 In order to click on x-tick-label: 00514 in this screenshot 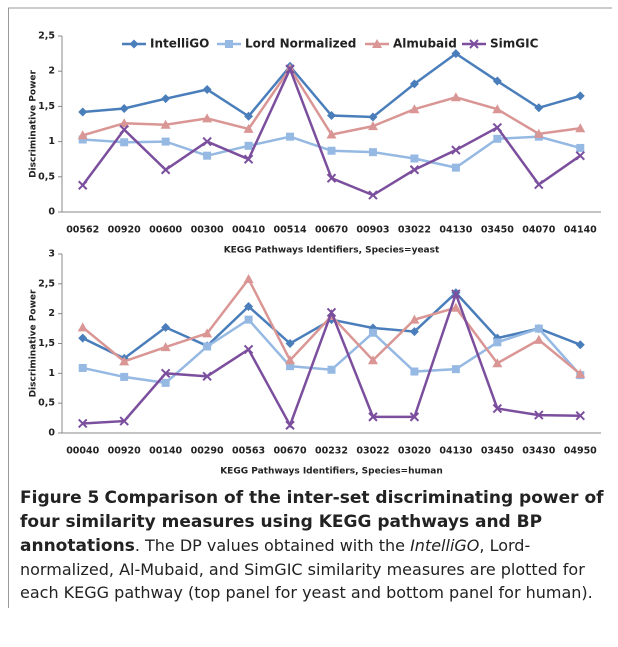, I will do `click(290, 230)`.